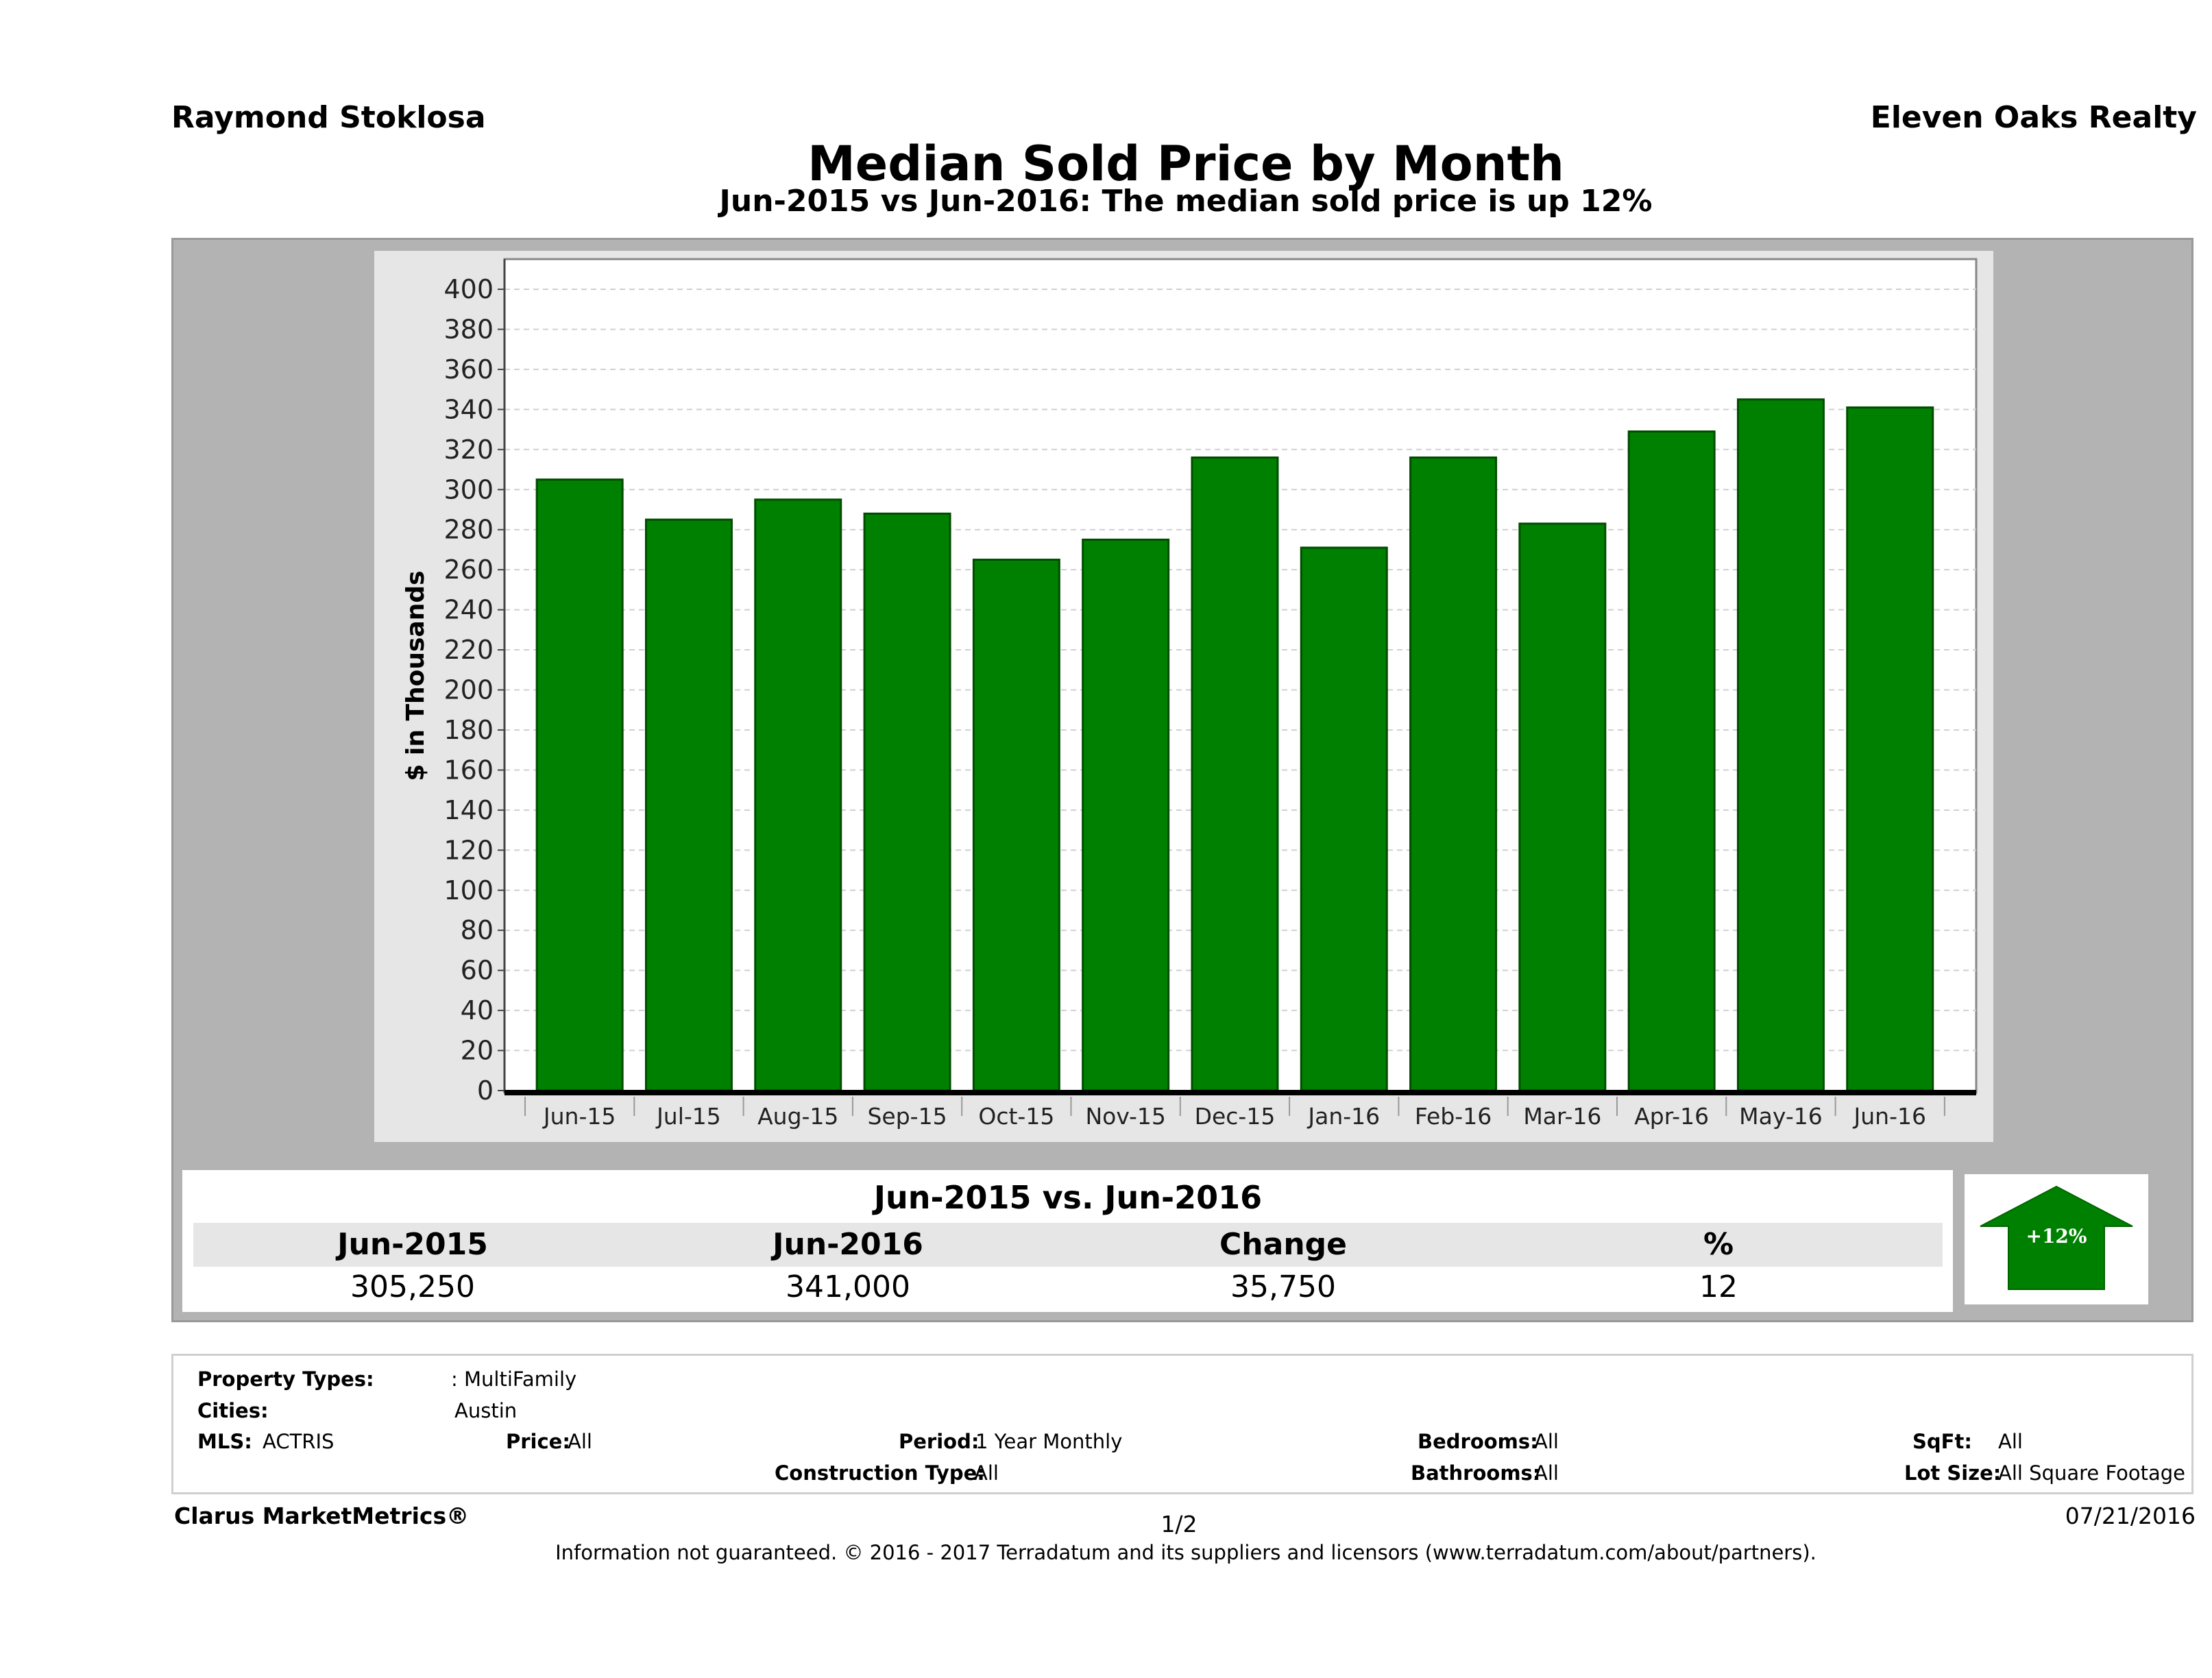 The width and height of the screenshot is (2212, 1678). What do you see at coordinates (1546, 1441) in the screenshot?
I see `bedrooms-value: All` at bounding box center [1546, 1441].